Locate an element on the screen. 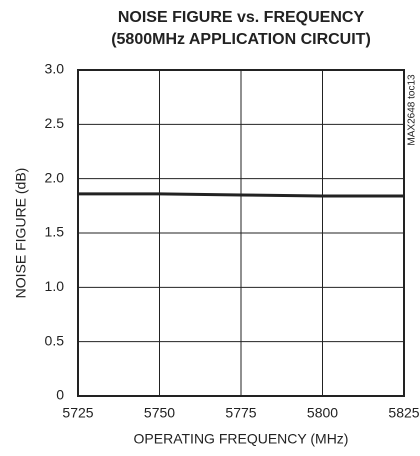 This screenshot has width=420, height=456. x-tick-label: 5725 is located at coordinates (77, 413).